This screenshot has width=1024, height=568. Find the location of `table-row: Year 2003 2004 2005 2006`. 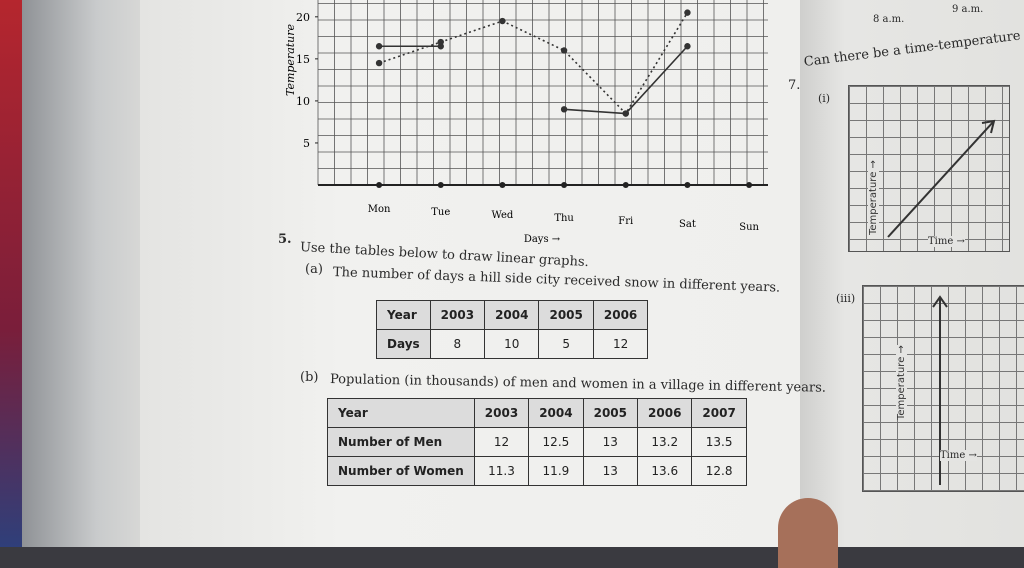

table-row: Year 2003 2004 2005 2006 is located at coordinates (512, 315).